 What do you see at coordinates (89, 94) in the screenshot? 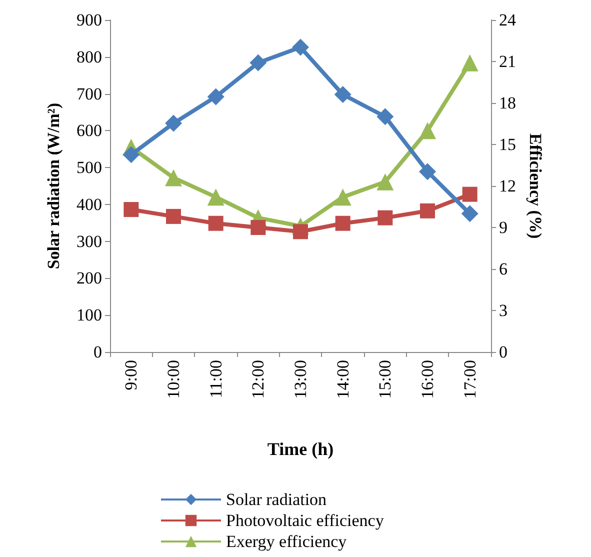
I see `y-tick-label: 700` at bounding box center [89, 94].